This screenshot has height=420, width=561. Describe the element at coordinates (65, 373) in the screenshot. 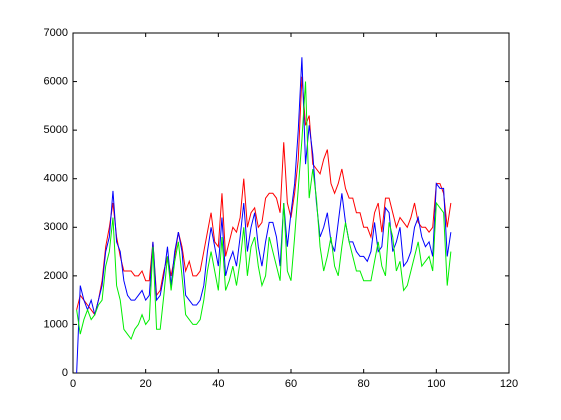

I see `y-tick-label: 0` at that location.